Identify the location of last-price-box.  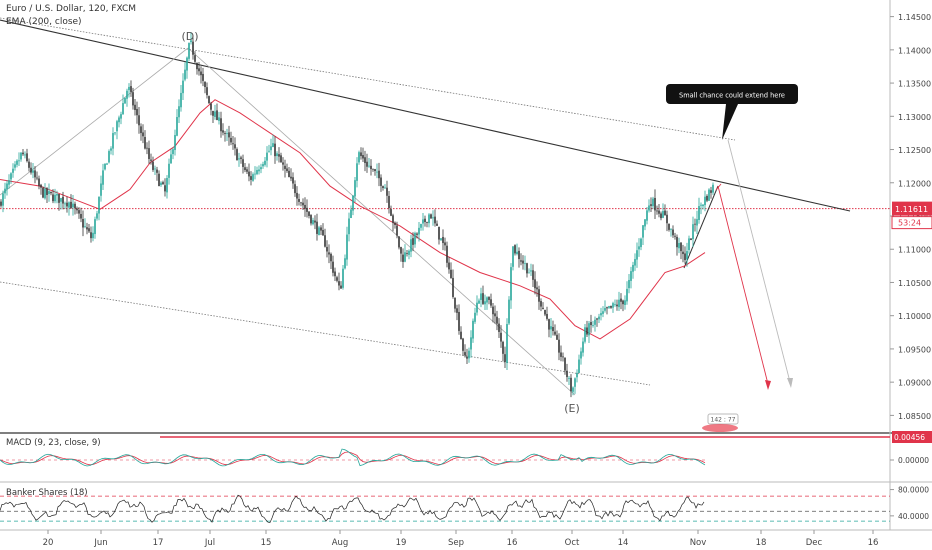
(912, 208).